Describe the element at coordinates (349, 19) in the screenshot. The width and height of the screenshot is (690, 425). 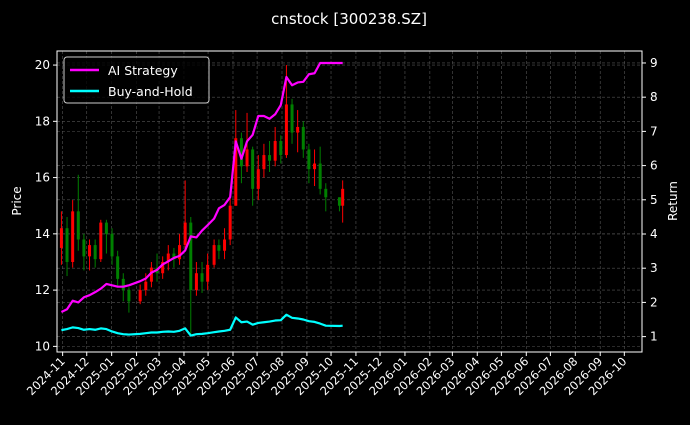
I see `chart-title: cnstock [300238.SZ]` at that location.